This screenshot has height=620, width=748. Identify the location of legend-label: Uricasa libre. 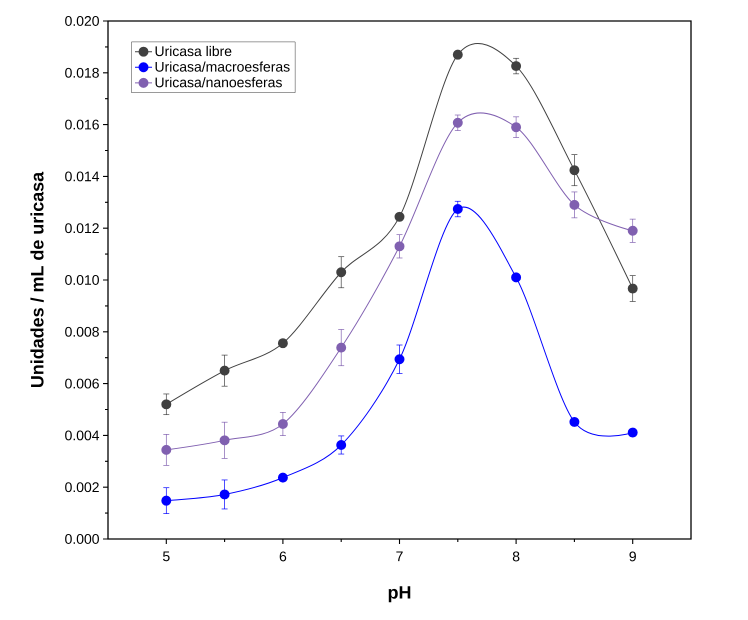
(194, 51).